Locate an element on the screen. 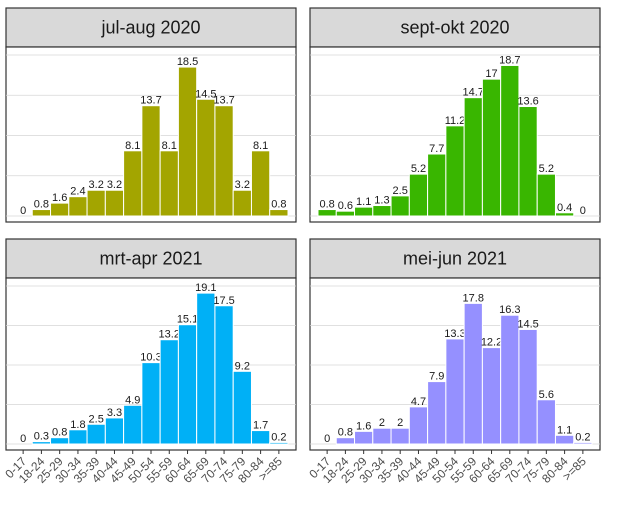 The width and height of the screenshot is (619, 522). data-label-55-59: 13.2 is located at coordinates (169, 335).